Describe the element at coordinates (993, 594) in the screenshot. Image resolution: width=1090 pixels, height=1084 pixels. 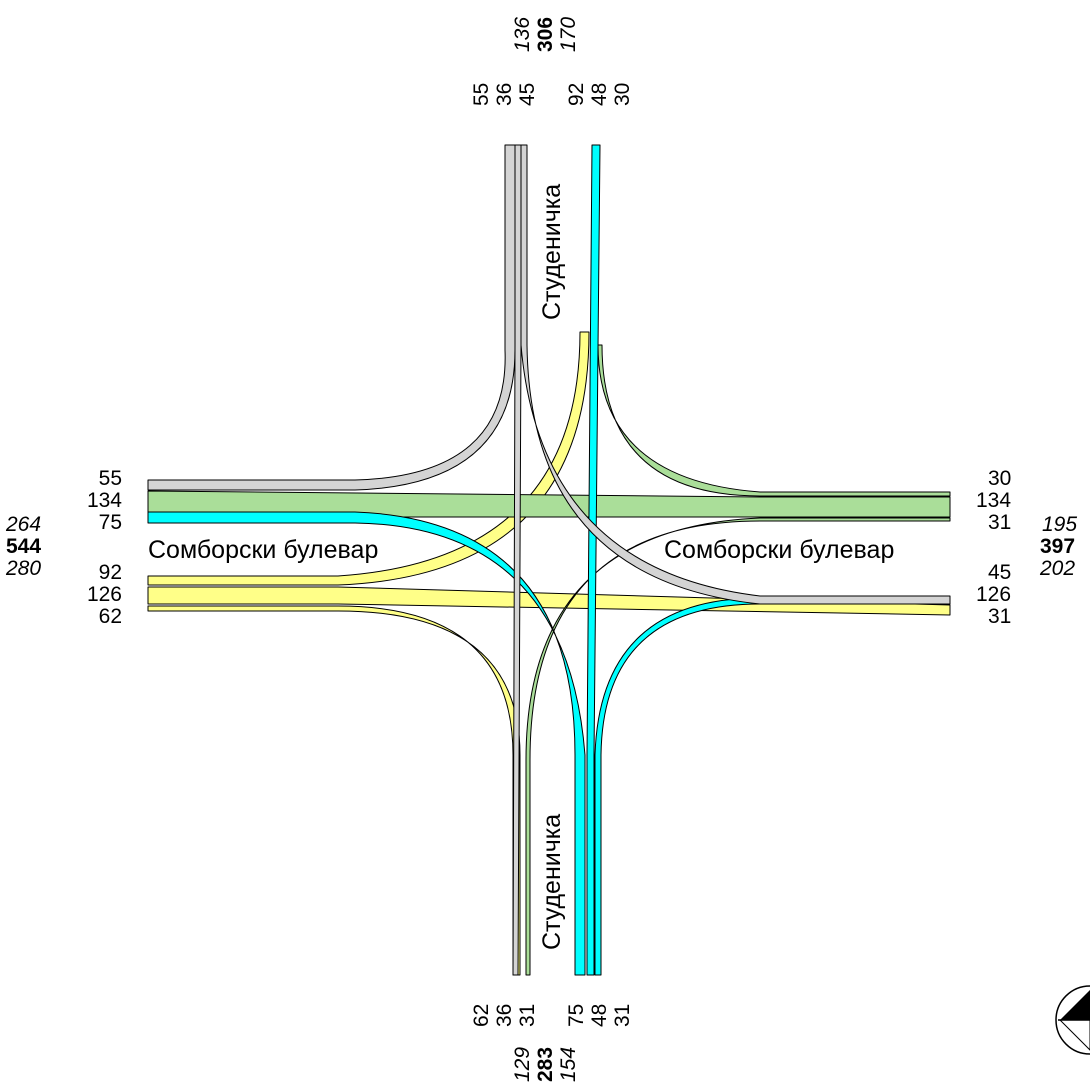
I see `east-lane-count: 126` at that location.